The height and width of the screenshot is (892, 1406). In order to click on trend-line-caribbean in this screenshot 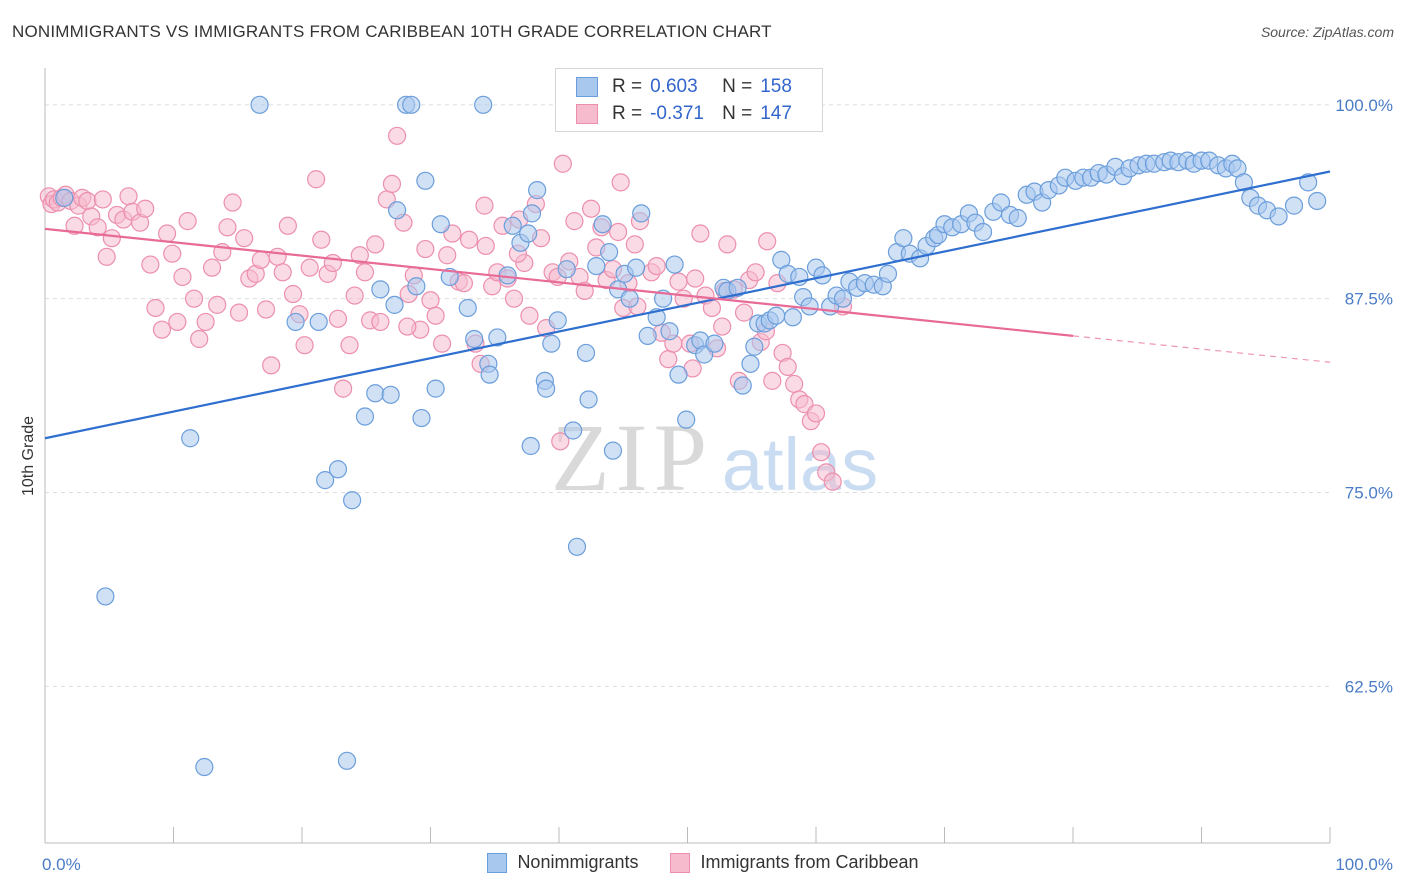, I will do `click(559, 282)`.